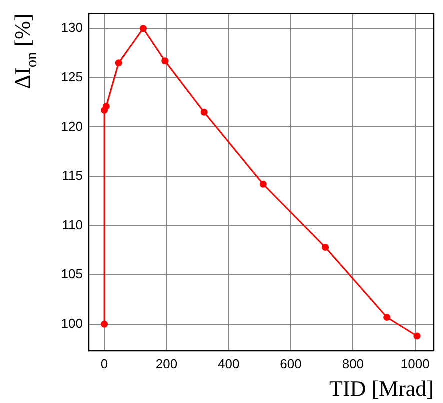  What do you see at coordinates (72, 28) in the screenshot?
I see `y-tick-label: 130` at bounding box center [72, 28].